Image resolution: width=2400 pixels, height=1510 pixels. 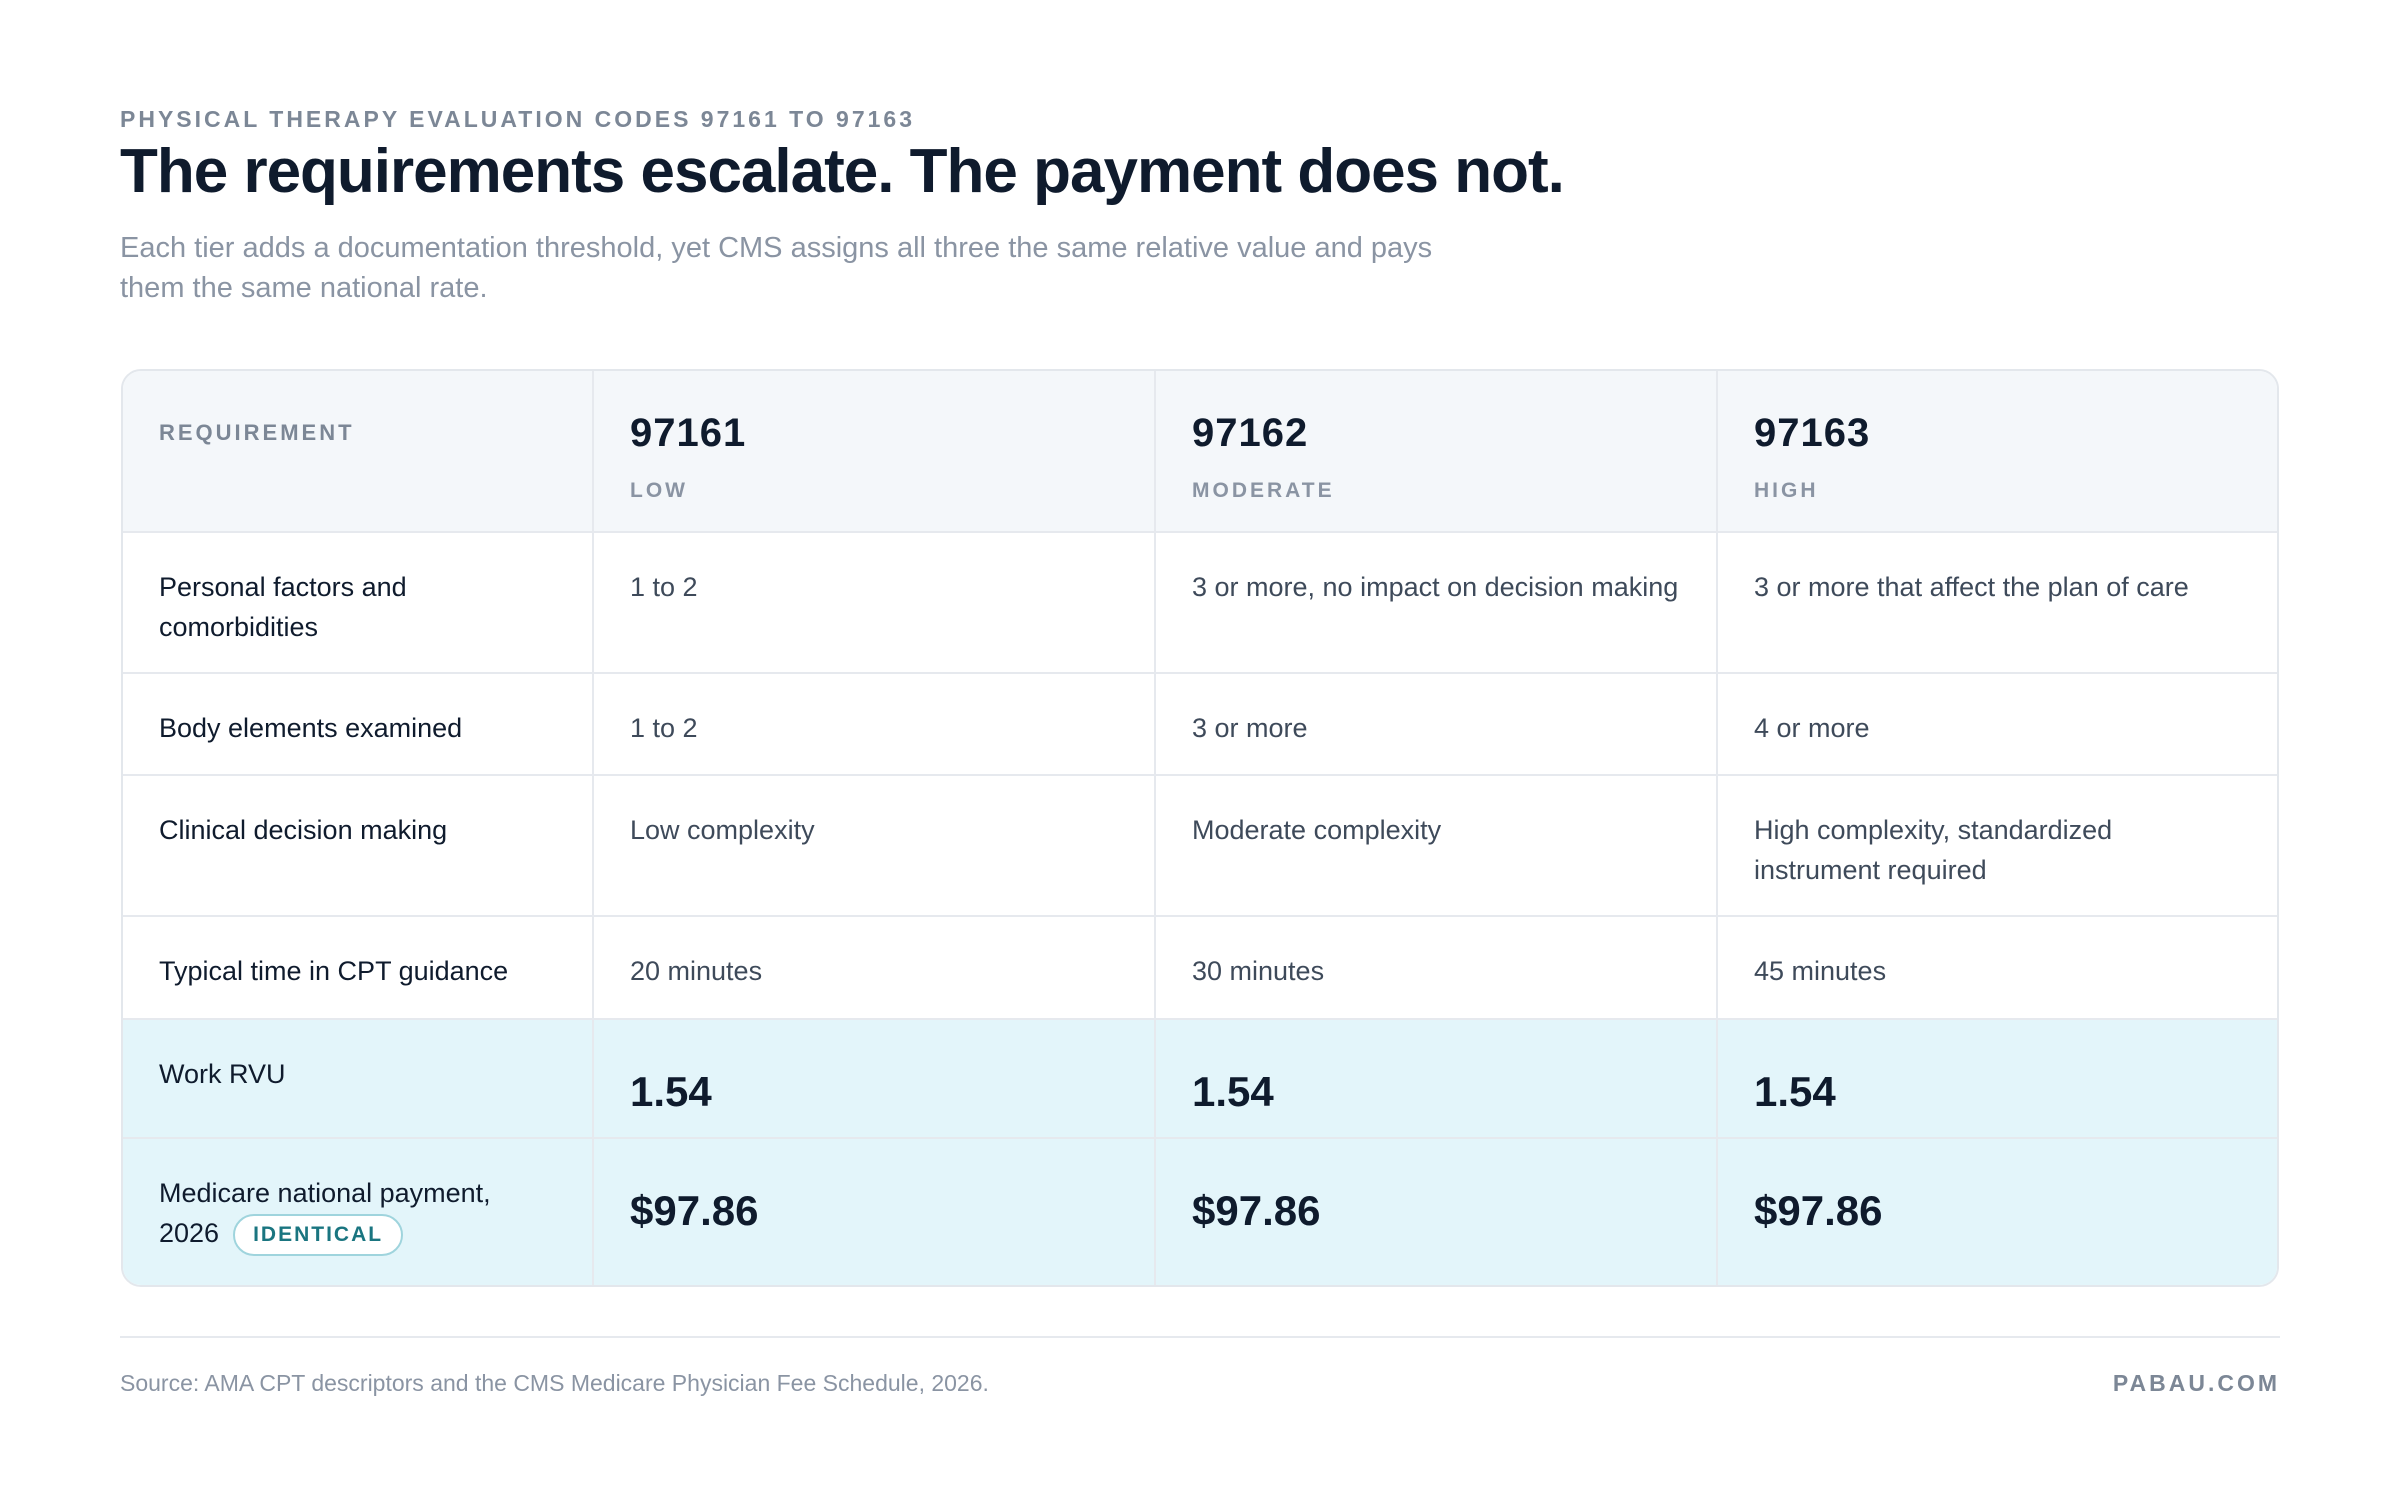 What do you see at coordinates (1437, 603) in the screenshot?
I see `value-cell: 3 or more, no impact on decision making` at bounding box center [1437, 603].